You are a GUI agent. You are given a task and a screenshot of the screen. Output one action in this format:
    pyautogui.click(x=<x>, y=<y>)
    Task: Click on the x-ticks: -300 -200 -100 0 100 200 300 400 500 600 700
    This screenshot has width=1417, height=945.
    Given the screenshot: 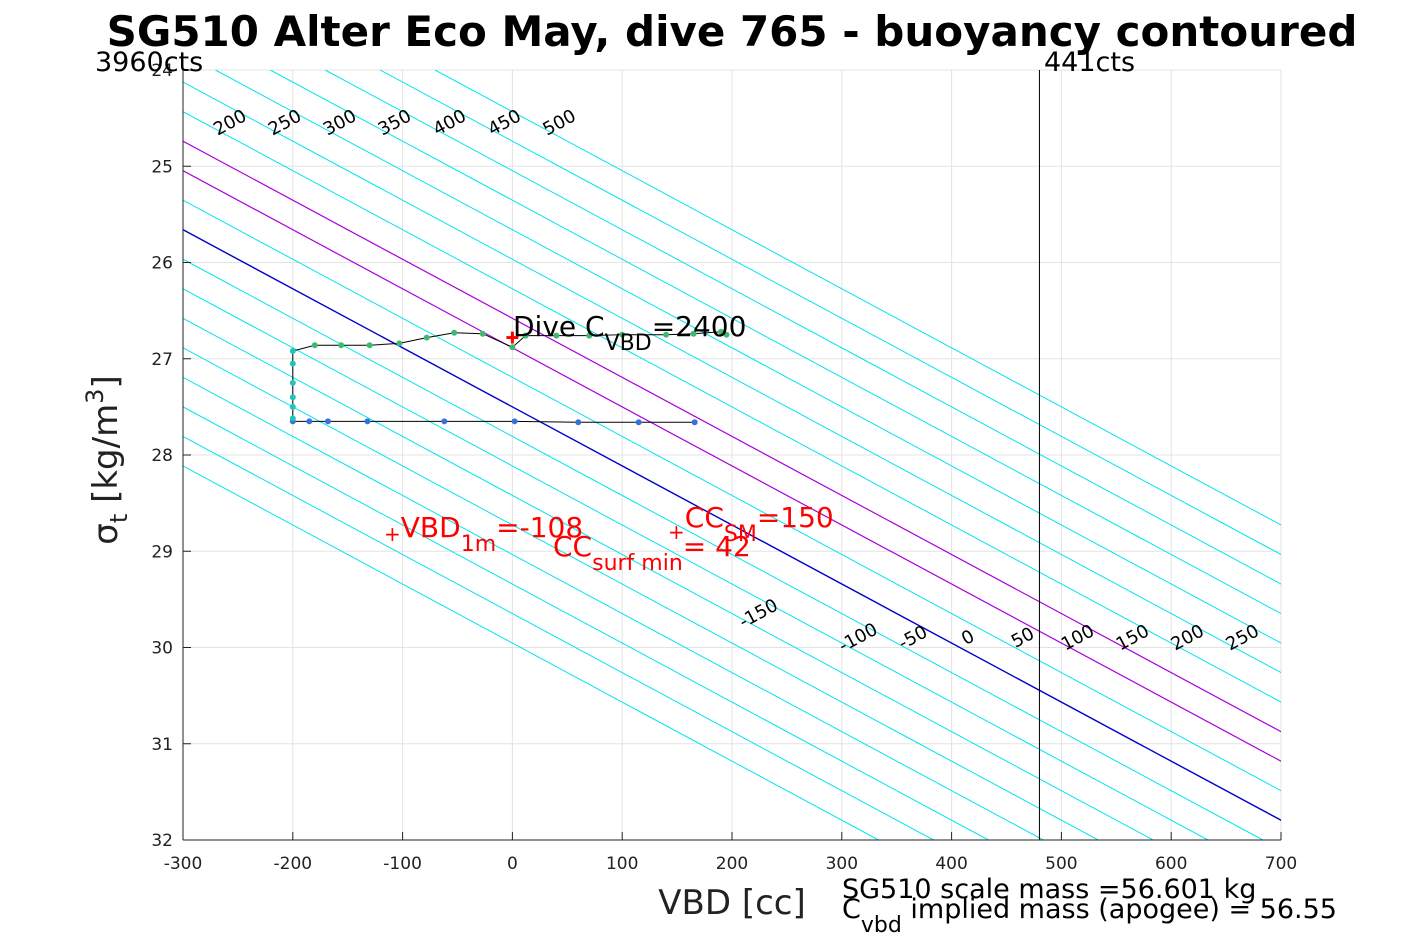 What is the action you would take?
    pyautogui.click(x=730, y=853)
    